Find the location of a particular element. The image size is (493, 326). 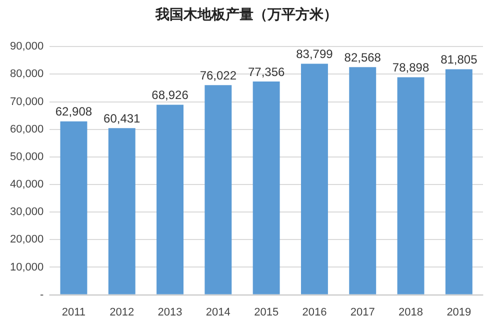

data-label: 82,568 is located at coordinates (363, 57).